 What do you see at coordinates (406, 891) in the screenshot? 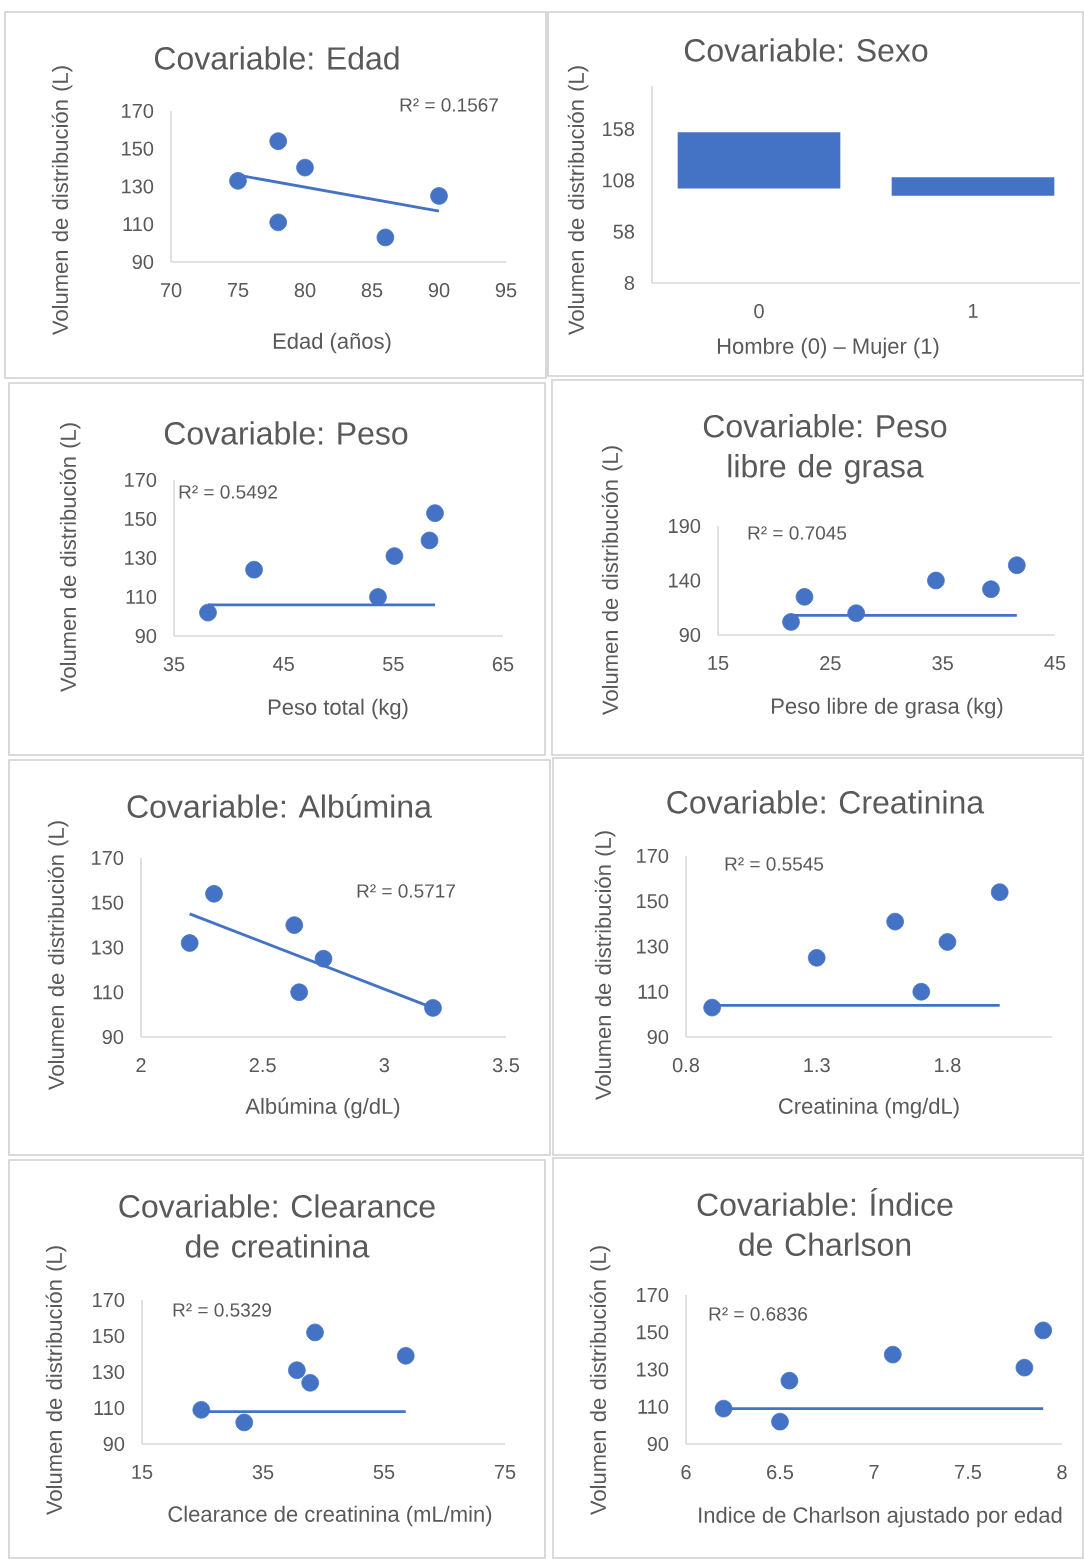
I see `annotation: R² = 0.5717` at bounding box center [406, 891].